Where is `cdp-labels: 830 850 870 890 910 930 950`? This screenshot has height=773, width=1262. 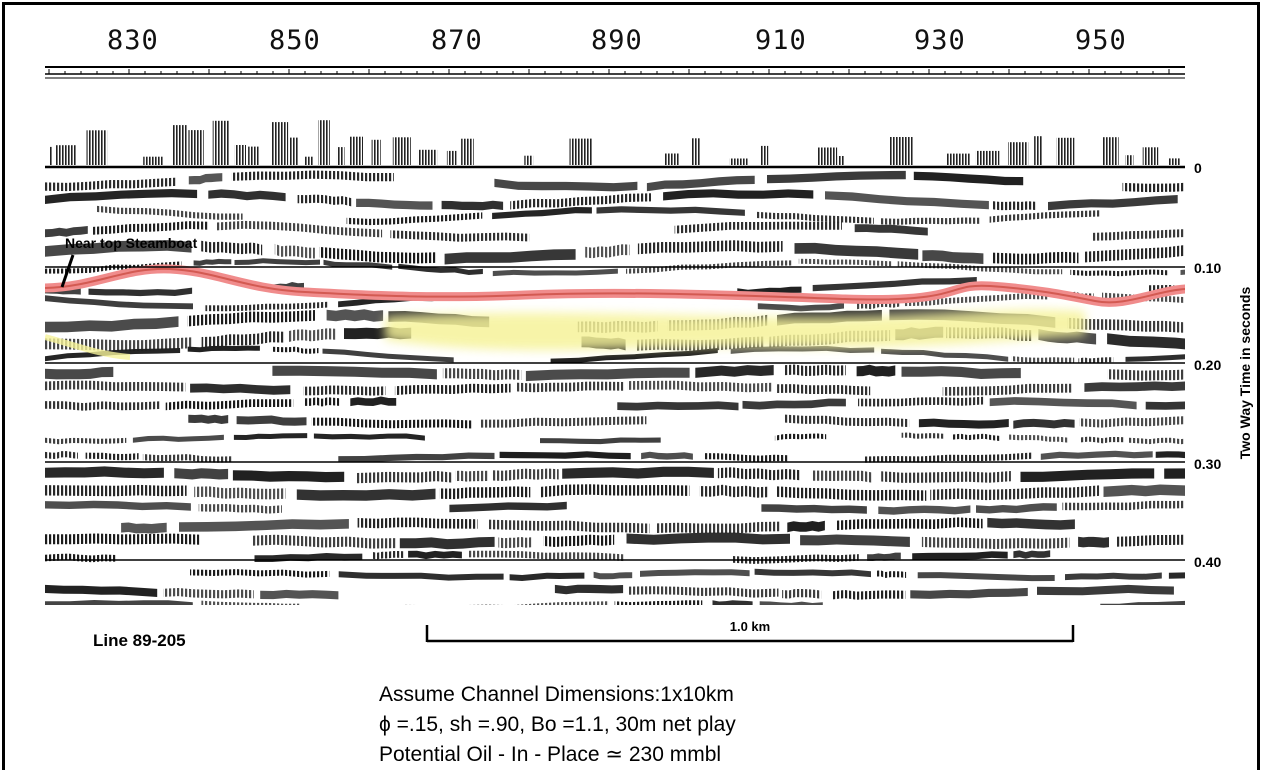
cdp-labels: 830 850 870 890 910 930 950 is located at coordinates (617, 40).